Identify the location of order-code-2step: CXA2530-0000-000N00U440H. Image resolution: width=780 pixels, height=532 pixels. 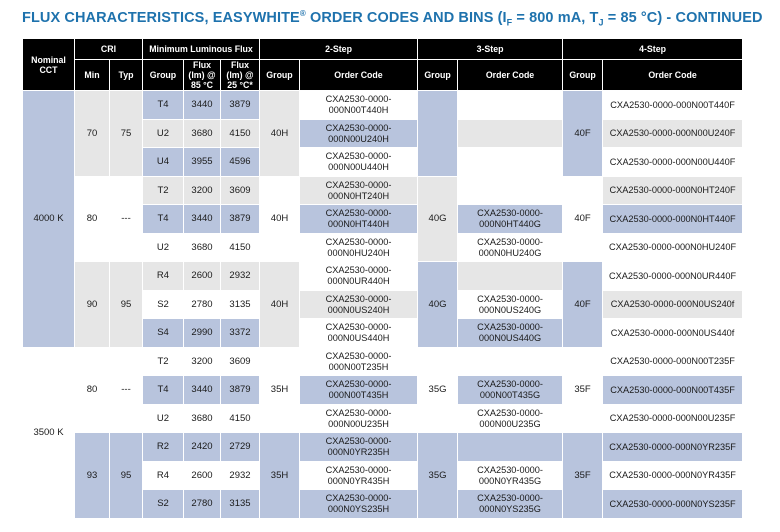
(358, 162).